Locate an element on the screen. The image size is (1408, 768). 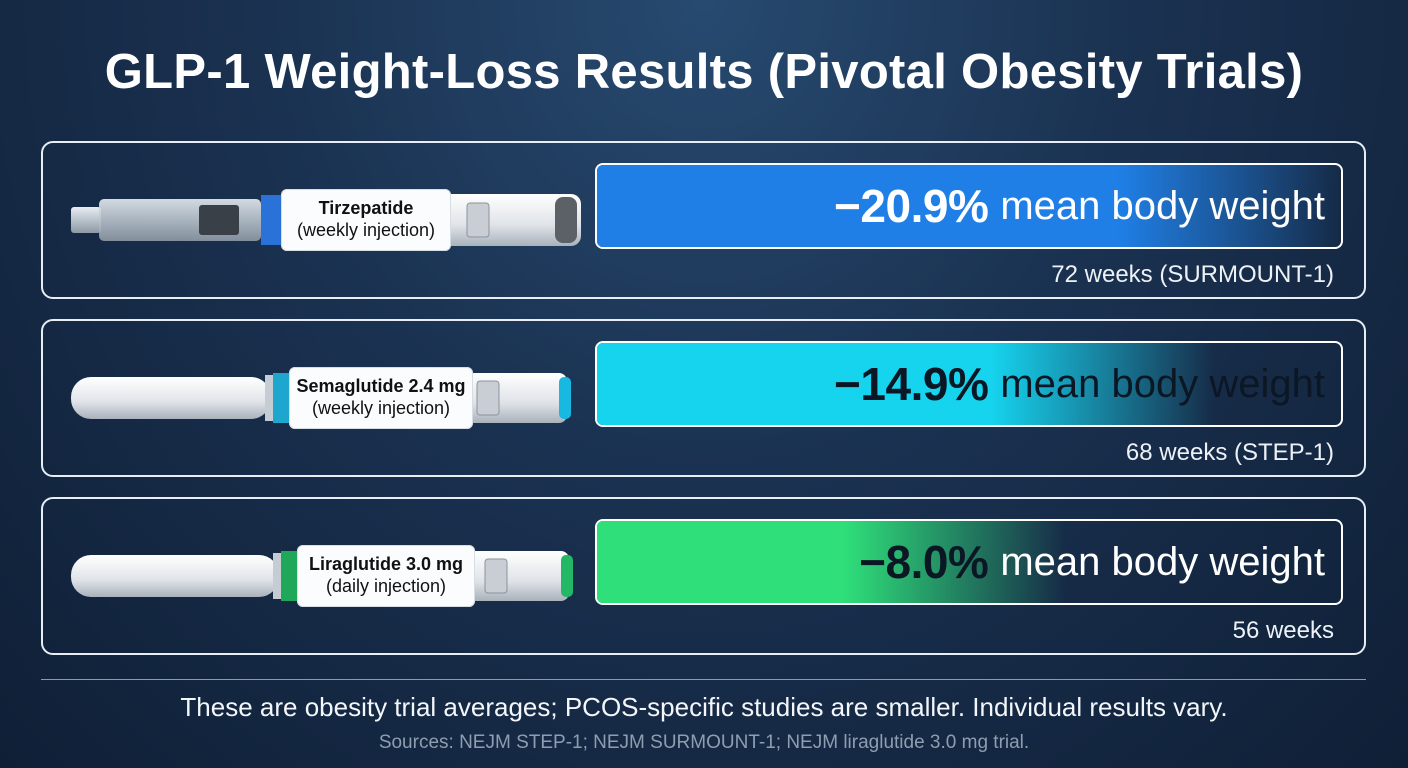
drug-label: Tirzepatide (weekly injection) is located at coordinates (366, 220).